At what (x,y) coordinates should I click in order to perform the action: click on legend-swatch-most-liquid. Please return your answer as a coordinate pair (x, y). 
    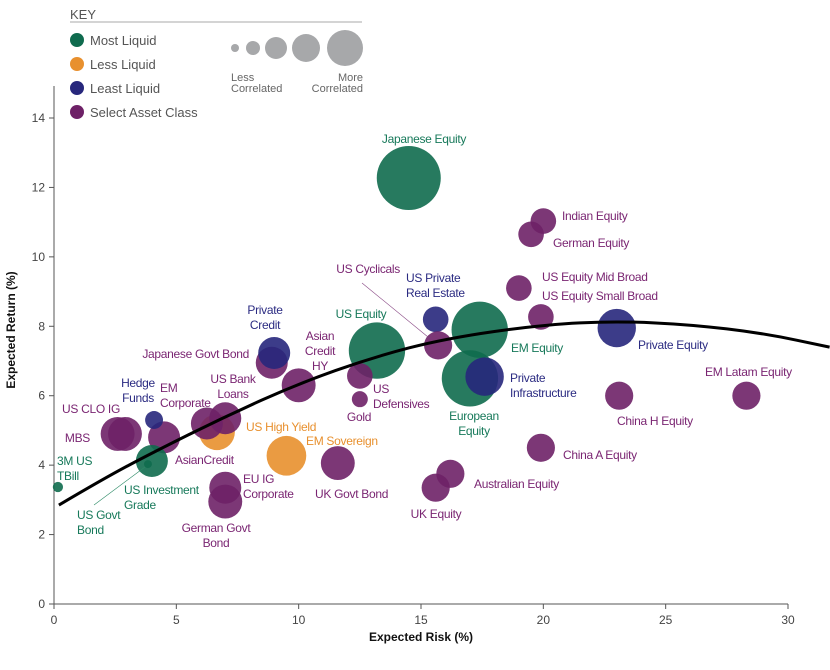
    Looking at the image, I should click on (77, 40).